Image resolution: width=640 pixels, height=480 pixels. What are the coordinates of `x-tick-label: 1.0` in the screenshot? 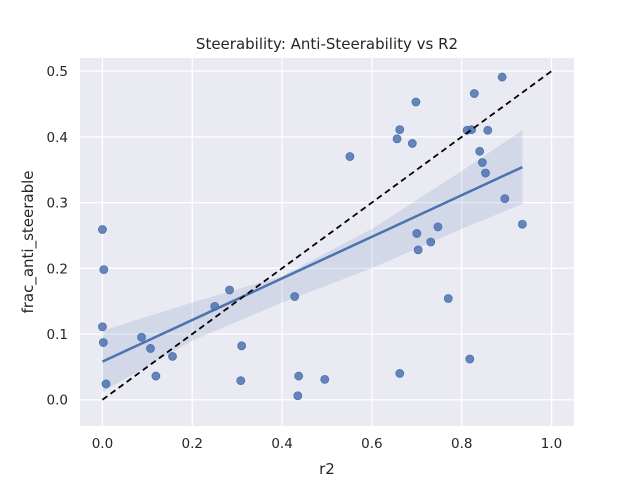 It's located at (551, 444).